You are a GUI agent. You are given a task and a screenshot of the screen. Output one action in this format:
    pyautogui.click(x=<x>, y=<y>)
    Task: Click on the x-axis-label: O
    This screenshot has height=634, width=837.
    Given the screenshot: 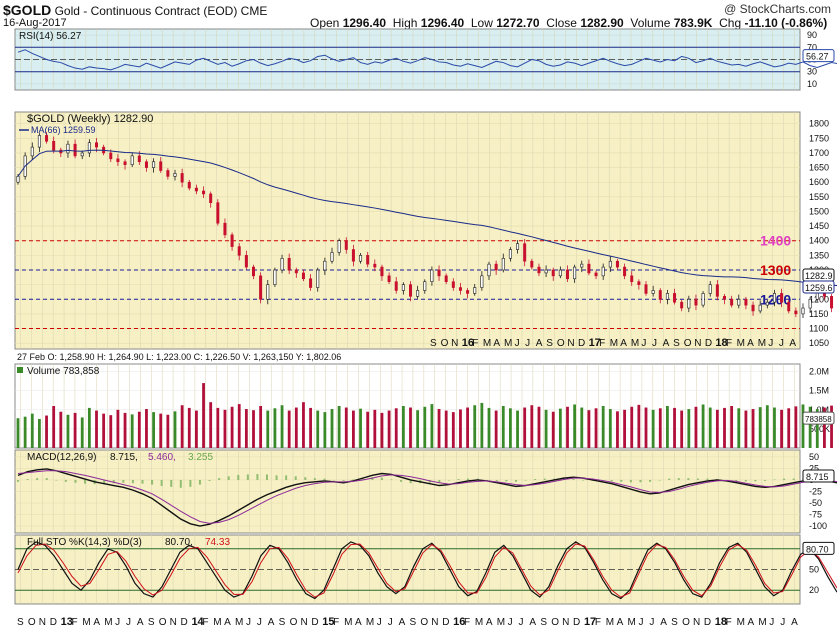 What is the action you would take?
    pyautogui.click(x=163, y=622)
    